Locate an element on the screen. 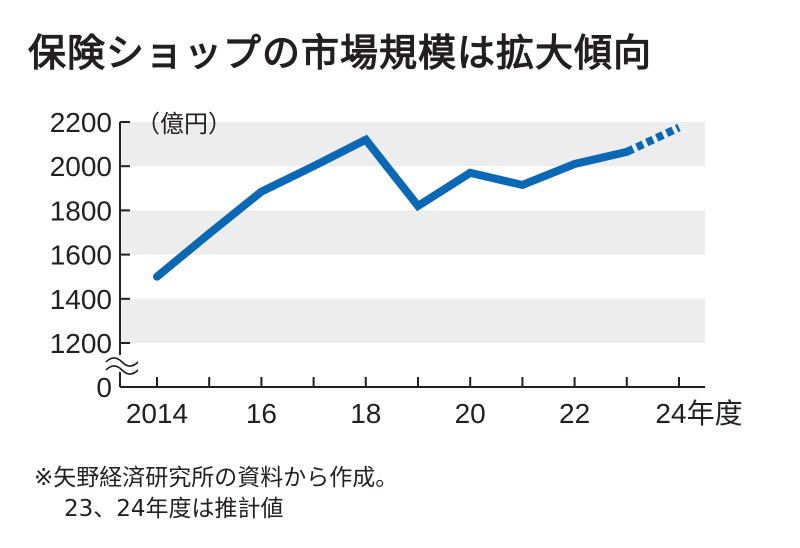  y-tick-label: 0 is located at coordinates (104, 387).